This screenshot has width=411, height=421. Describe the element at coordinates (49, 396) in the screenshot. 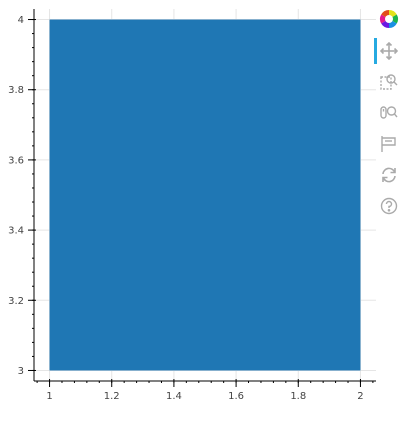

I see `x-tick-label: 1` at that location.